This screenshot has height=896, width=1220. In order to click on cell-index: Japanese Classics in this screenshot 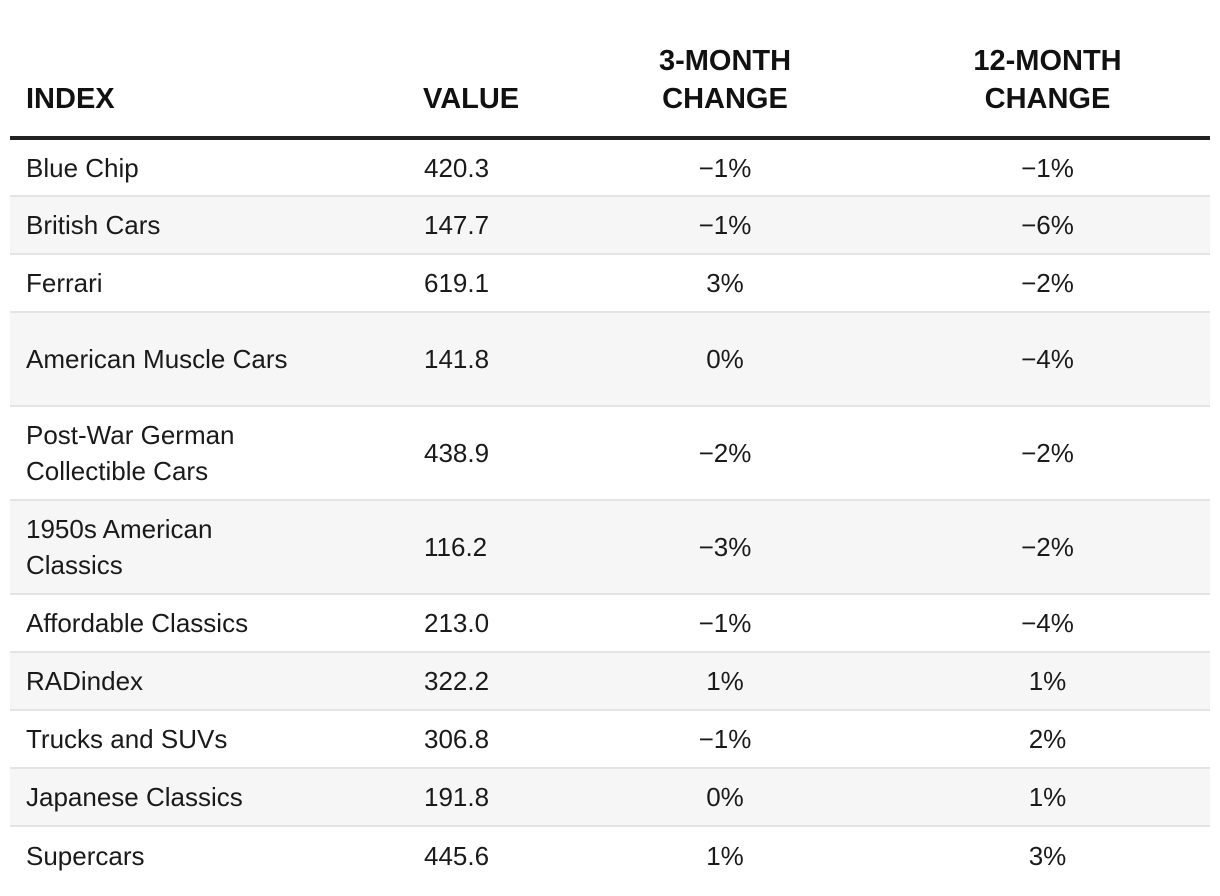, I will do `click(175, 797)`.